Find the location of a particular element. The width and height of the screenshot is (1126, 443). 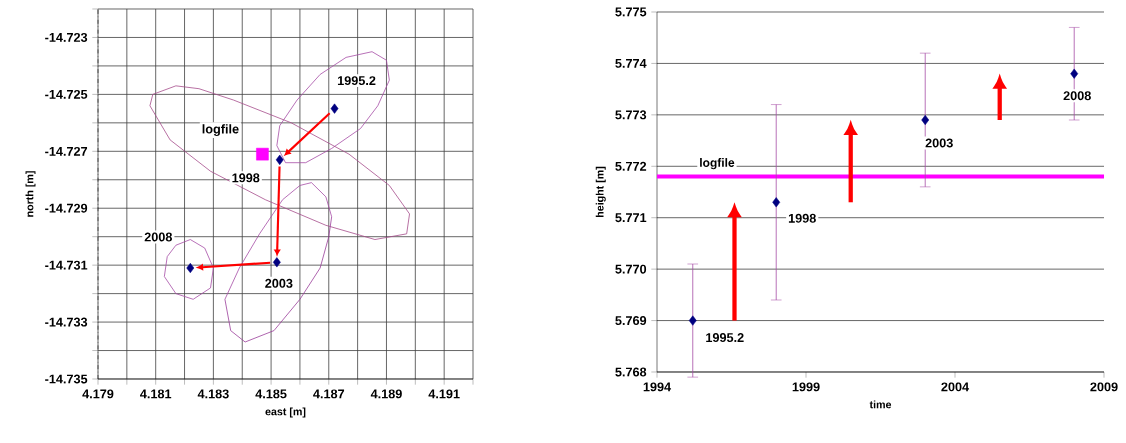

y-tick-label: -14.725 is located at coordinates (66, 94).